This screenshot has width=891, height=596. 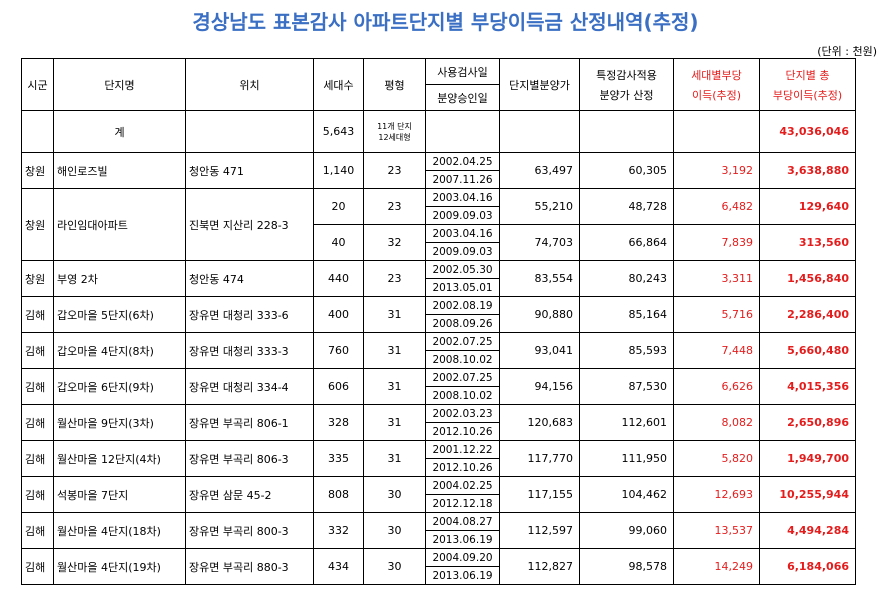 What do you see at coordinates (249, 386) in the screenshot?
I see `cell-location: 장유면 대청리 334-4` at bounding box center [249, 386].